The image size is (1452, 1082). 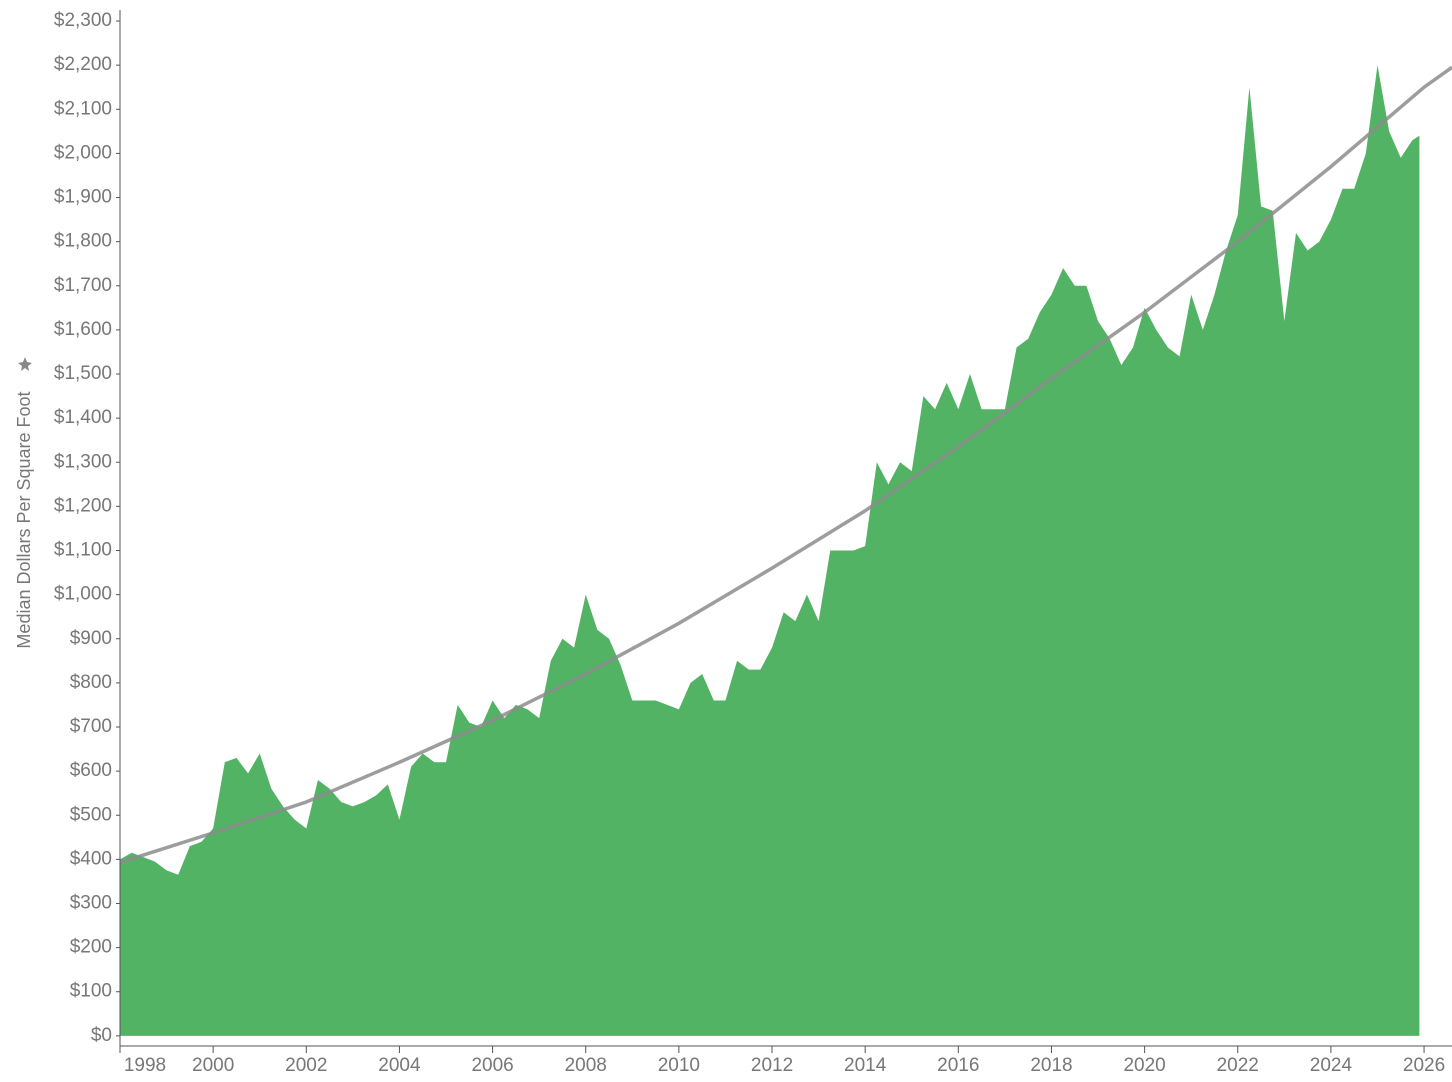 What do you see at coordinates (83, 594) in the screenshot?
I see `y-tick-label: $1,000` at bounding box center [83, 594].